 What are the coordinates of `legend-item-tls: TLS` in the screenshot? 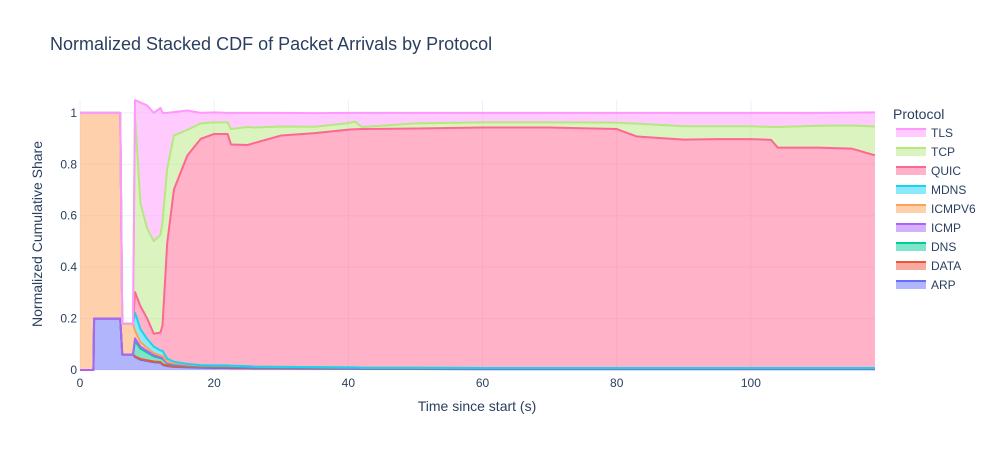 It's located at (924, 133).